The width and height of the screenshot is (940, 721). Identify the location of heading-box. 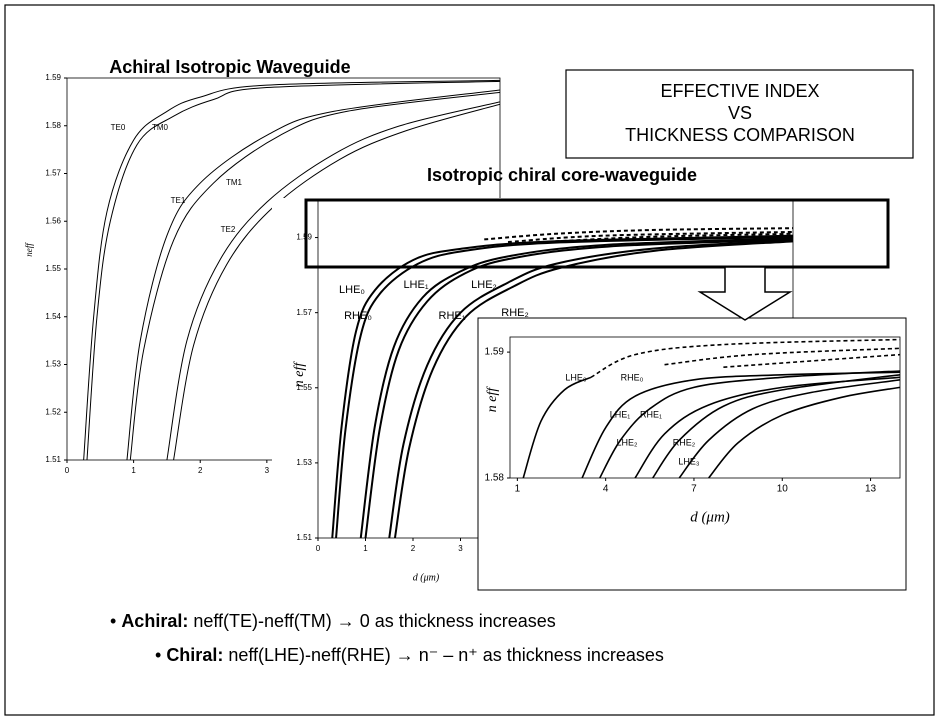
(739, 114).